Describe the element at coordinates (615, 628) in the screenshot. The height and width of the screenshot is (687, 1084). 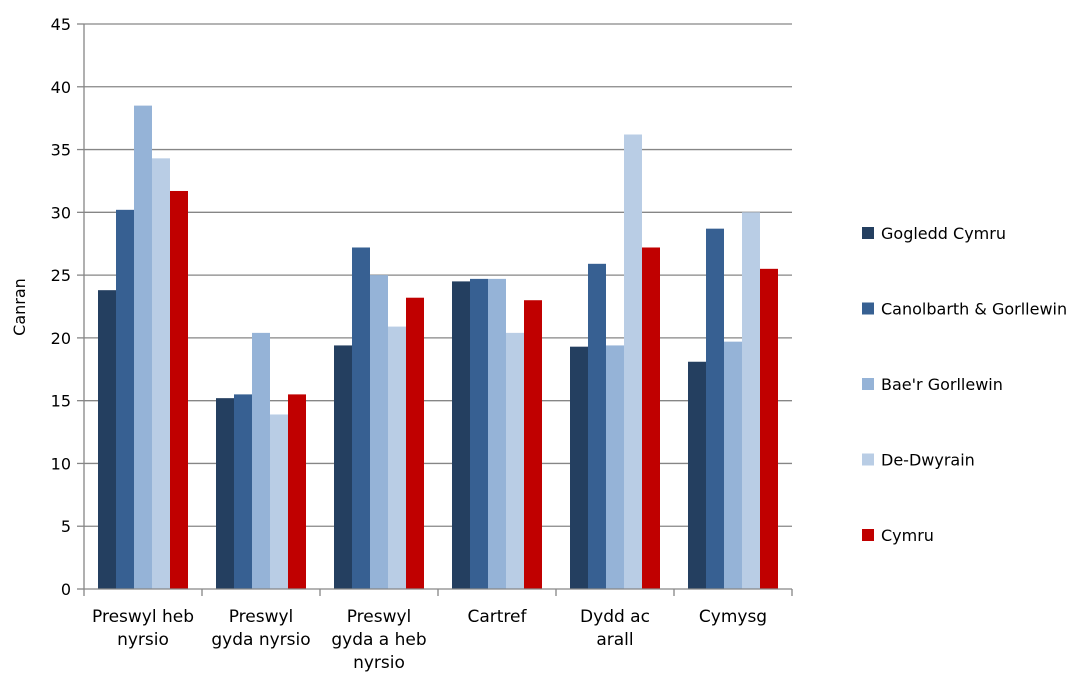
I see `x-category-label: Dydd ac arall` at that location.